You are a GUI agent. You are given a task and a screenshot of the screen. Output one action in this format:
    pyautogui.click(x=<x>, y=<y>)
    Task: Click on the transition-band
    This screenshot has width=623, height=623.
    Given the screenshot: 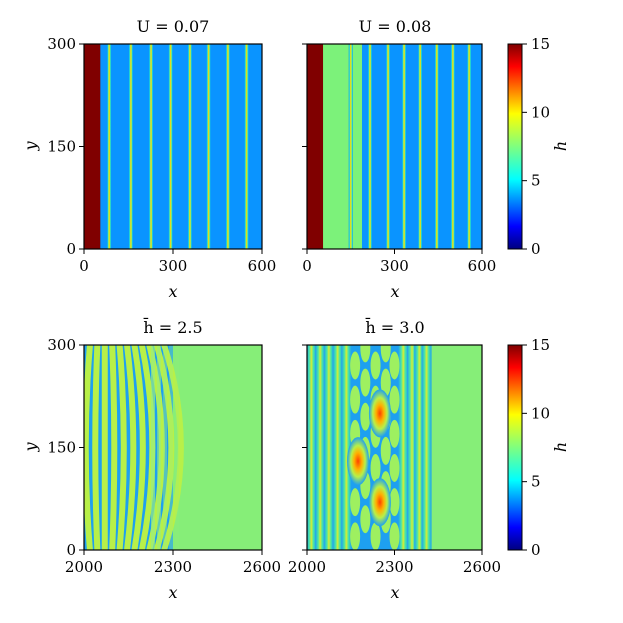 What is the action you would take?
    pyautogui.click(x=342, y=146)
    